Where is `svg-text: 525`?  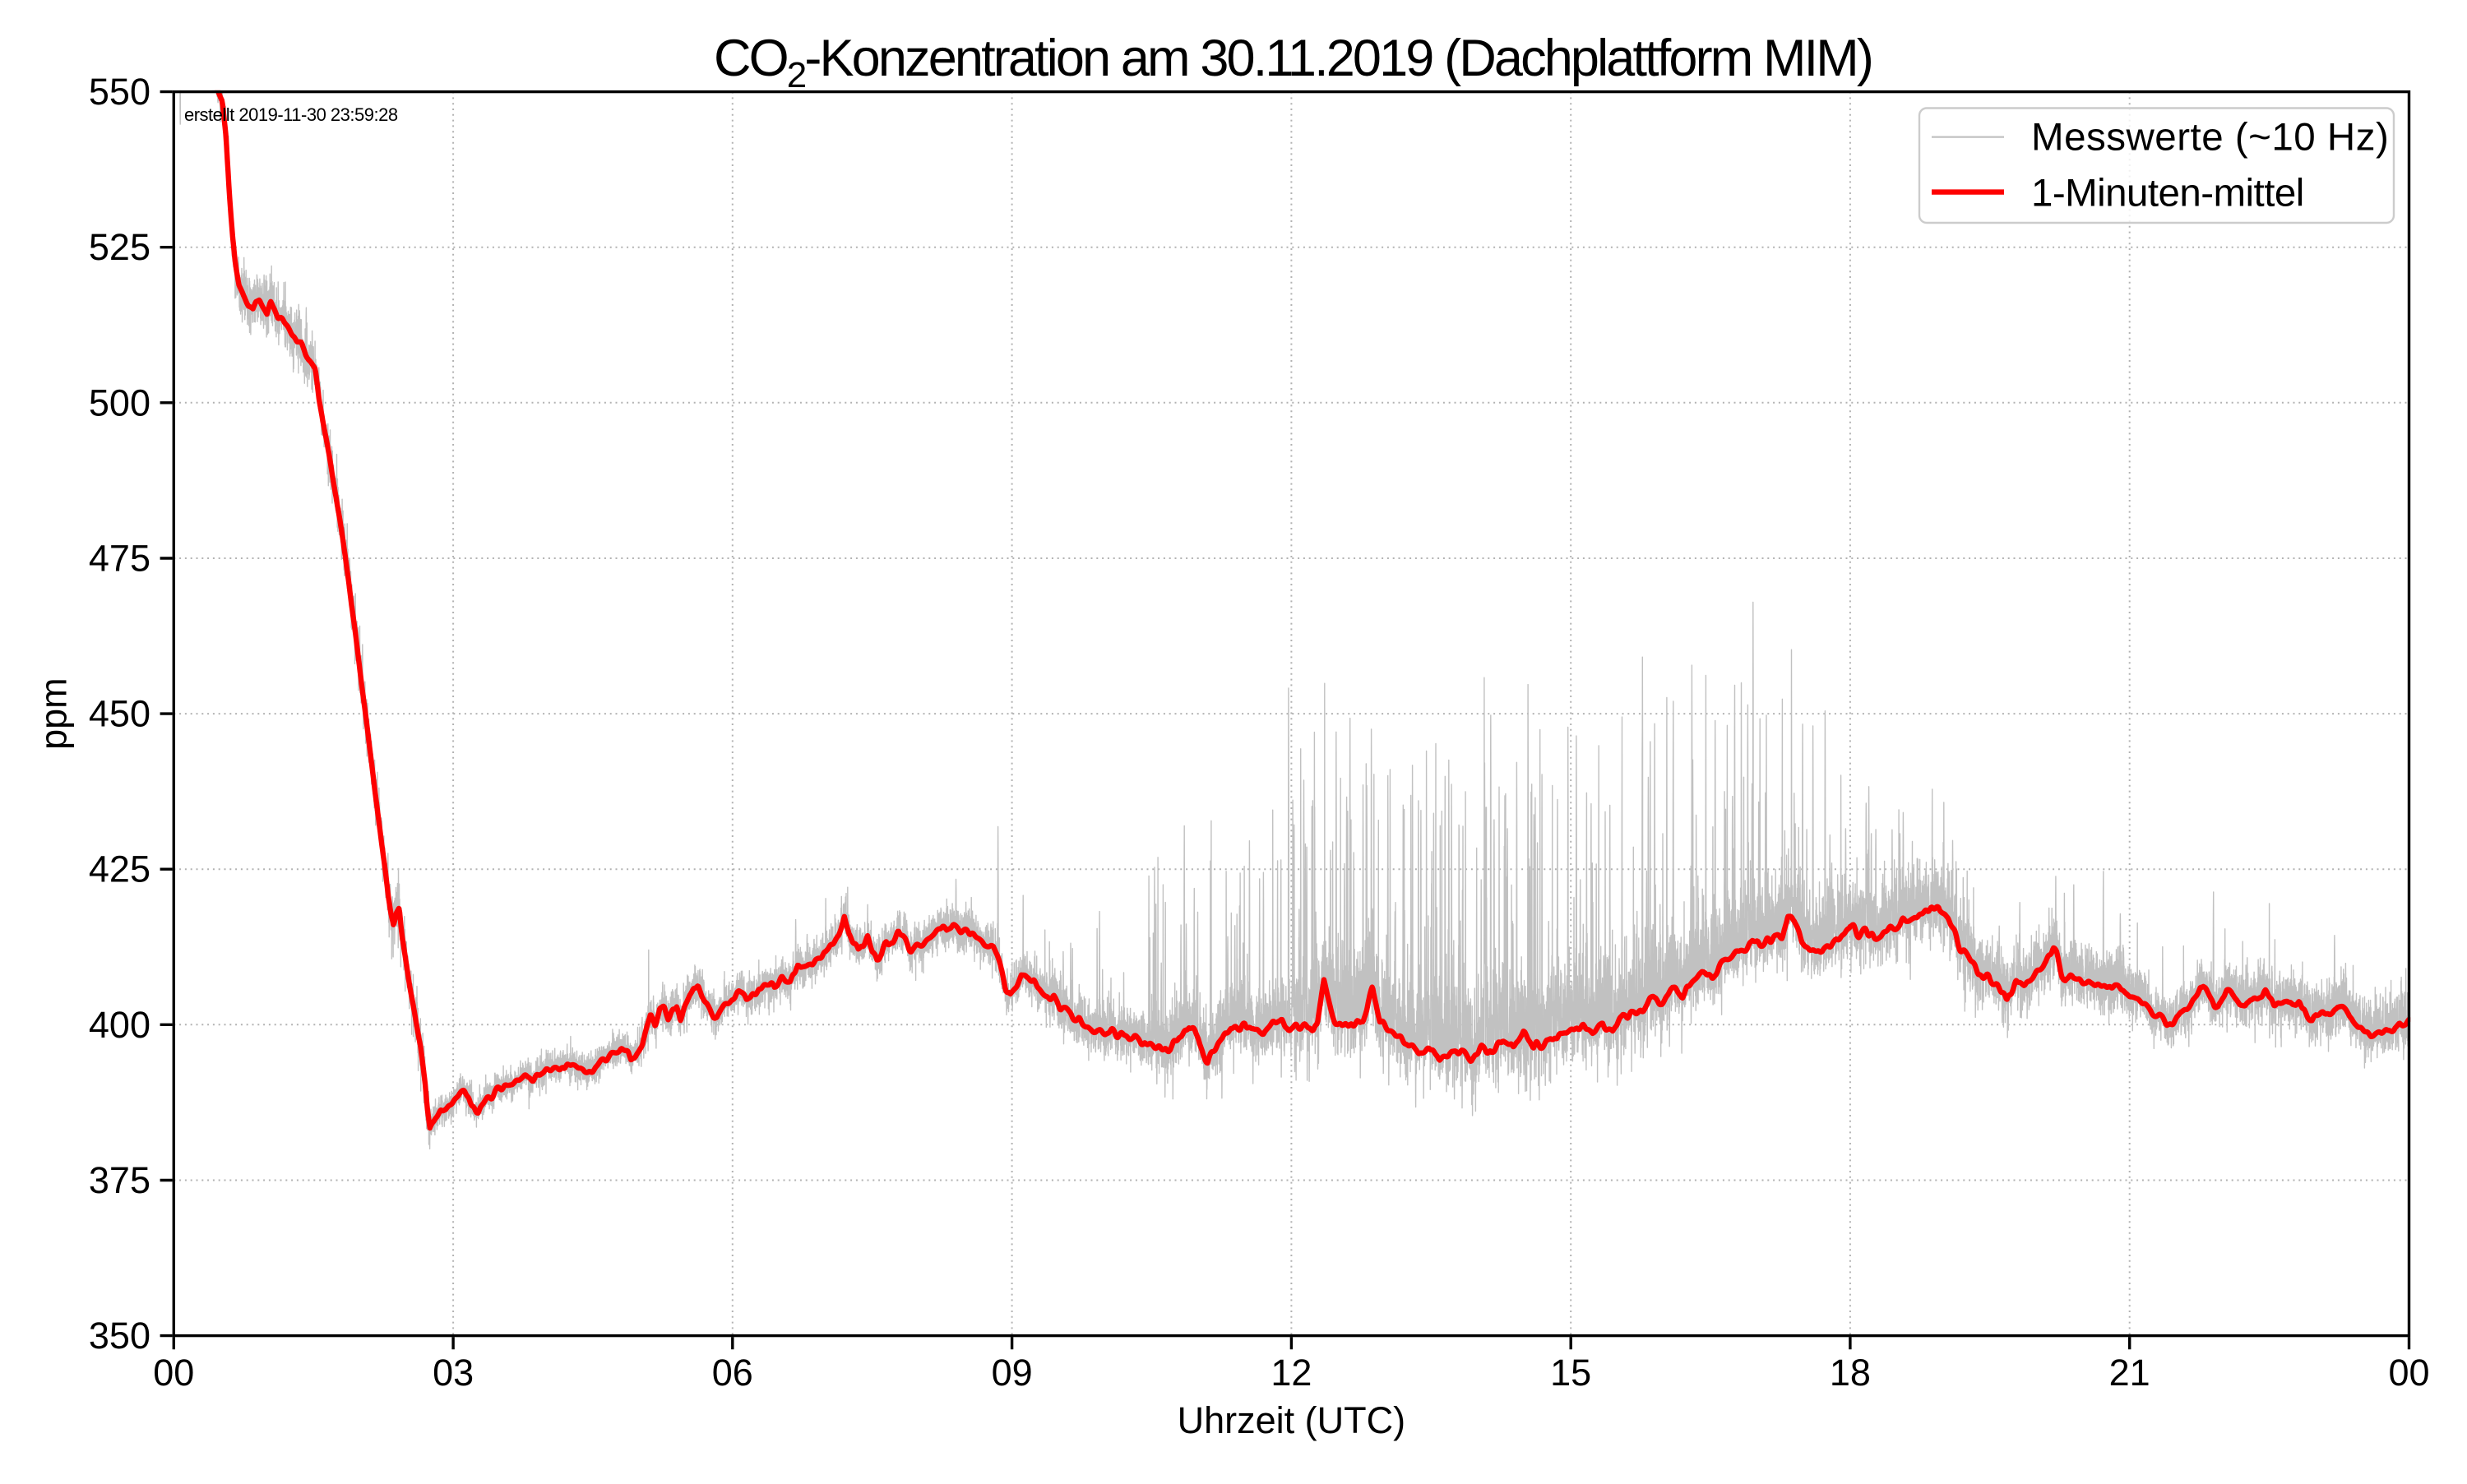 svg-text: 525 is located at coordinates (120, 247).